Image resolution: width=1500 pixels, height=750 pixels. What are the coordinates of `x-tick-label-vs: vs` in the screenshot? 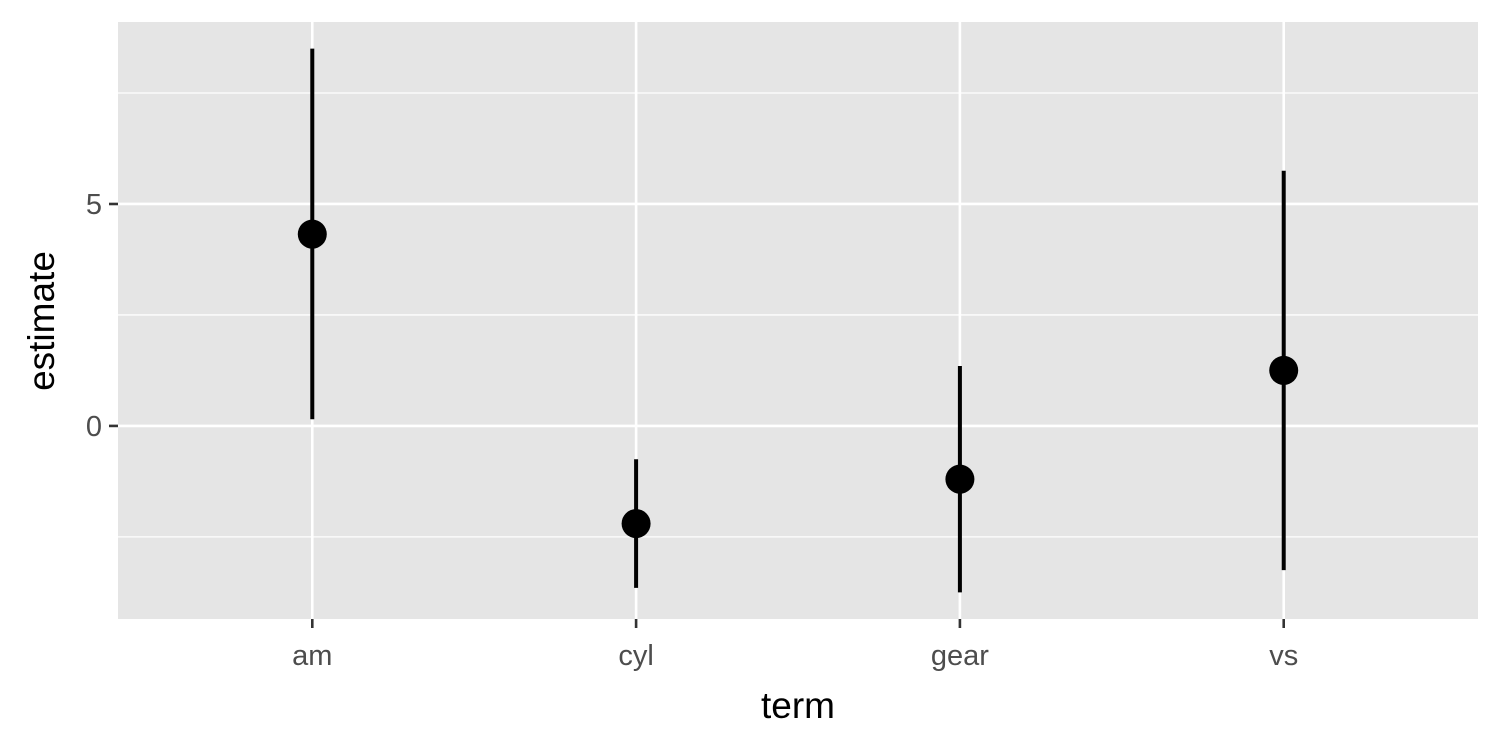 It's located at (1283, 656).